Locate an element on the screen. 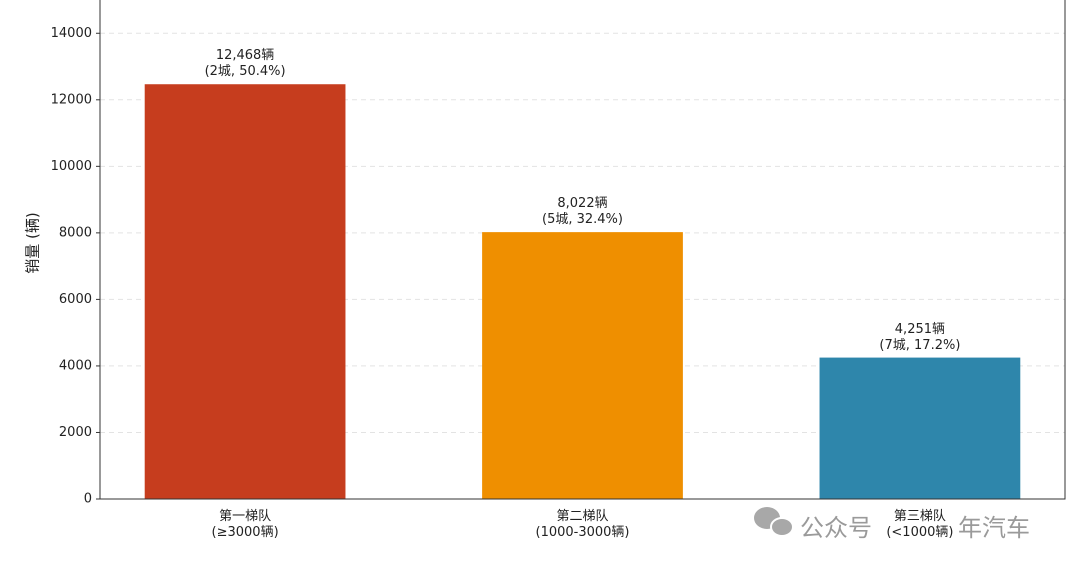 Image resolution: width=1080 pixels, height=567 pixels. watermark: 年汽车 is located at coordinates (994, 528).